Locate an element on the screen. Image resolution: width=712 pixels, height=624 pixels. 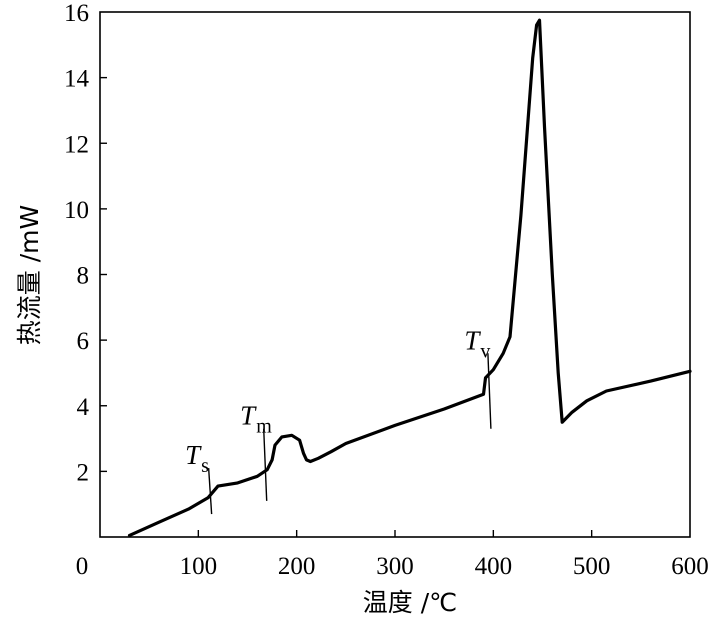
annotation-subscript-v: v is located at coordinates (485, 351).